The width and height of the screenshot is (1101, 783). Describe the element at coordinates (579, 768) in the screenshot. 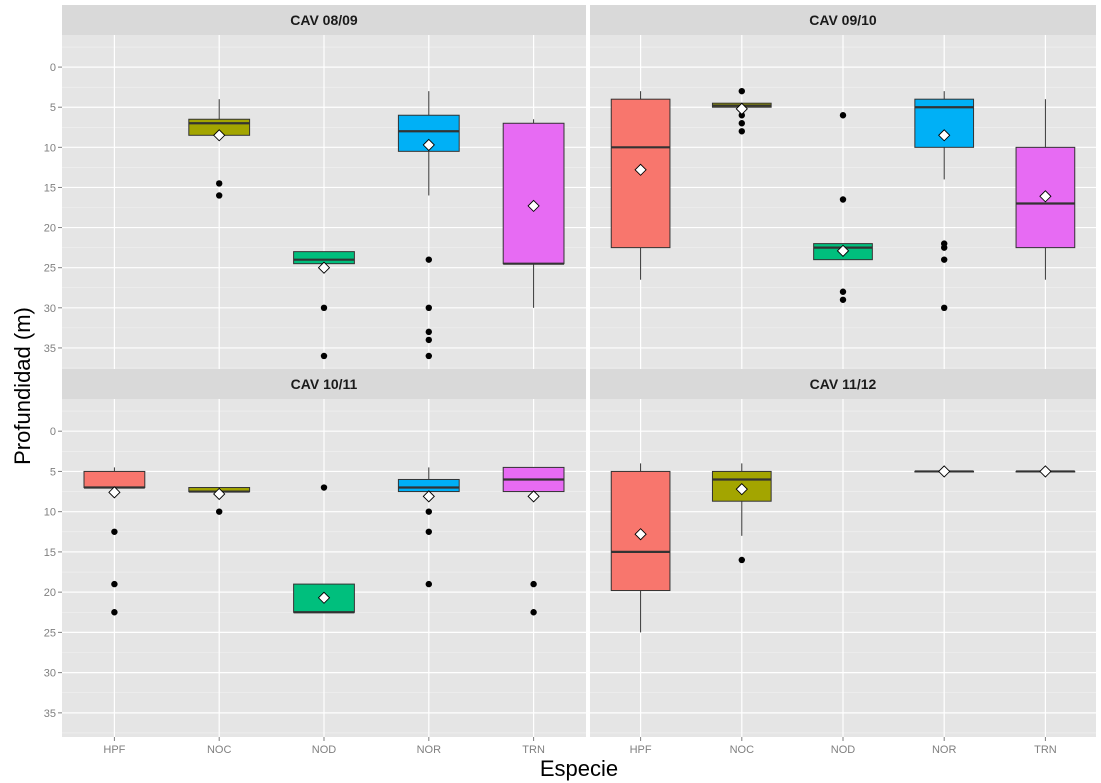

I see `x-axis-title: Especie` at that location.